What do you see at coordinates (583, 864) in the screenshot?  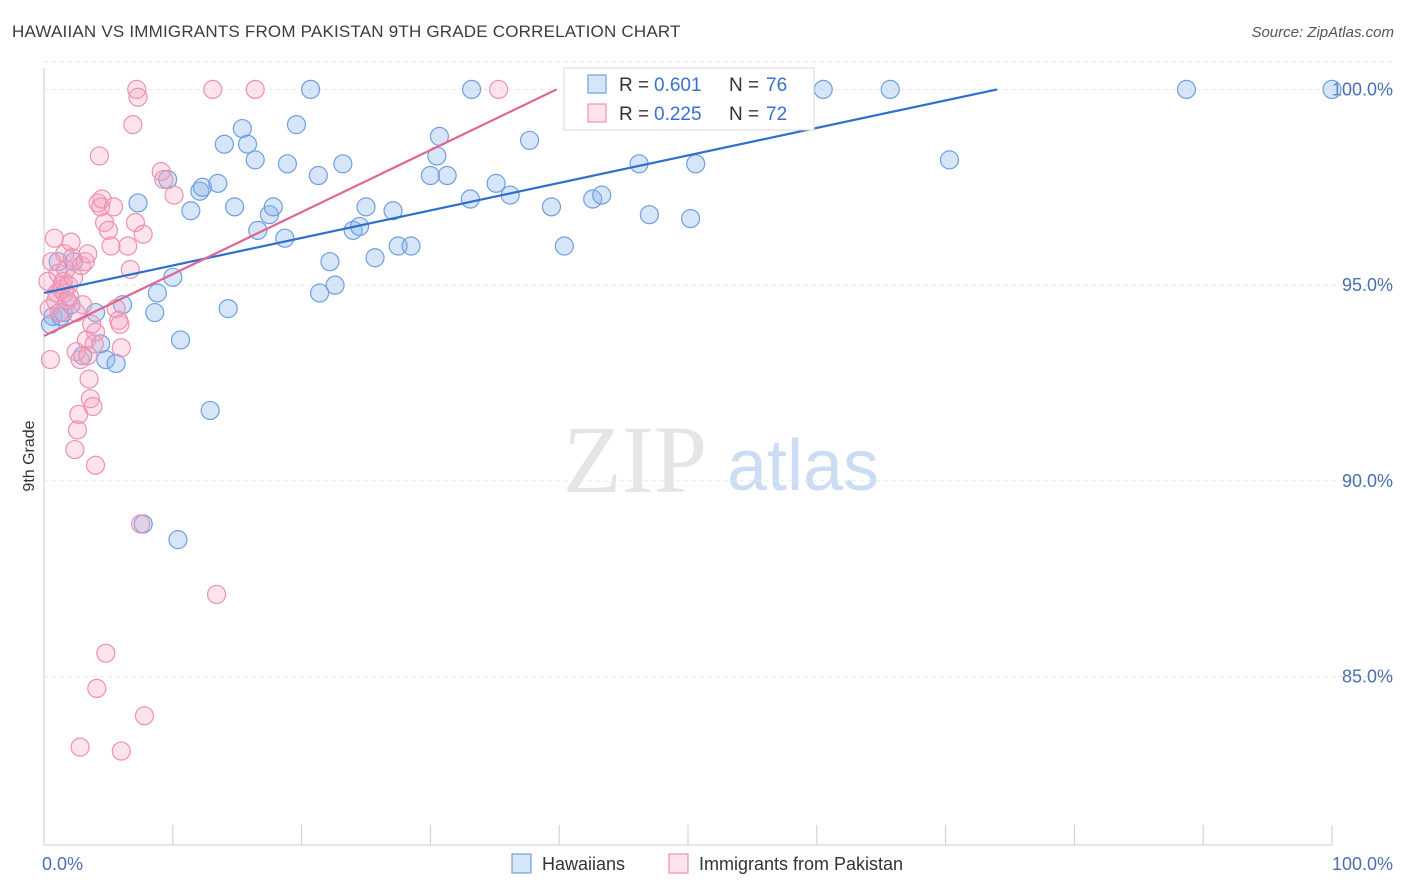 I see `bottom-legend-label-0: Hawaiians` at bounding box center [583, 864].